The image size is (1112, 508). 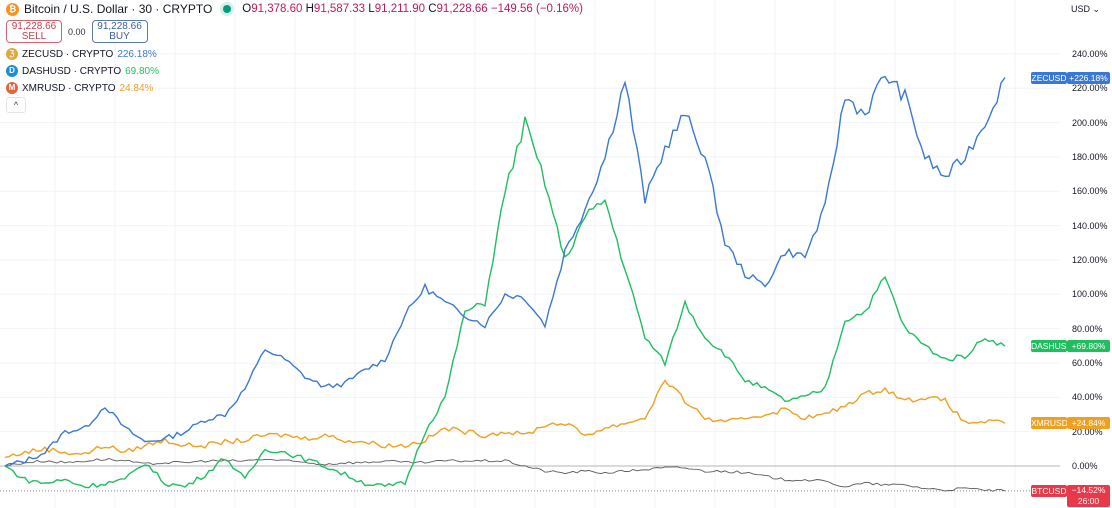 I want to click on legend-item-xmrusd: M XMRUSD · CRYPTO 24.84%, so click(x=79, y=88).